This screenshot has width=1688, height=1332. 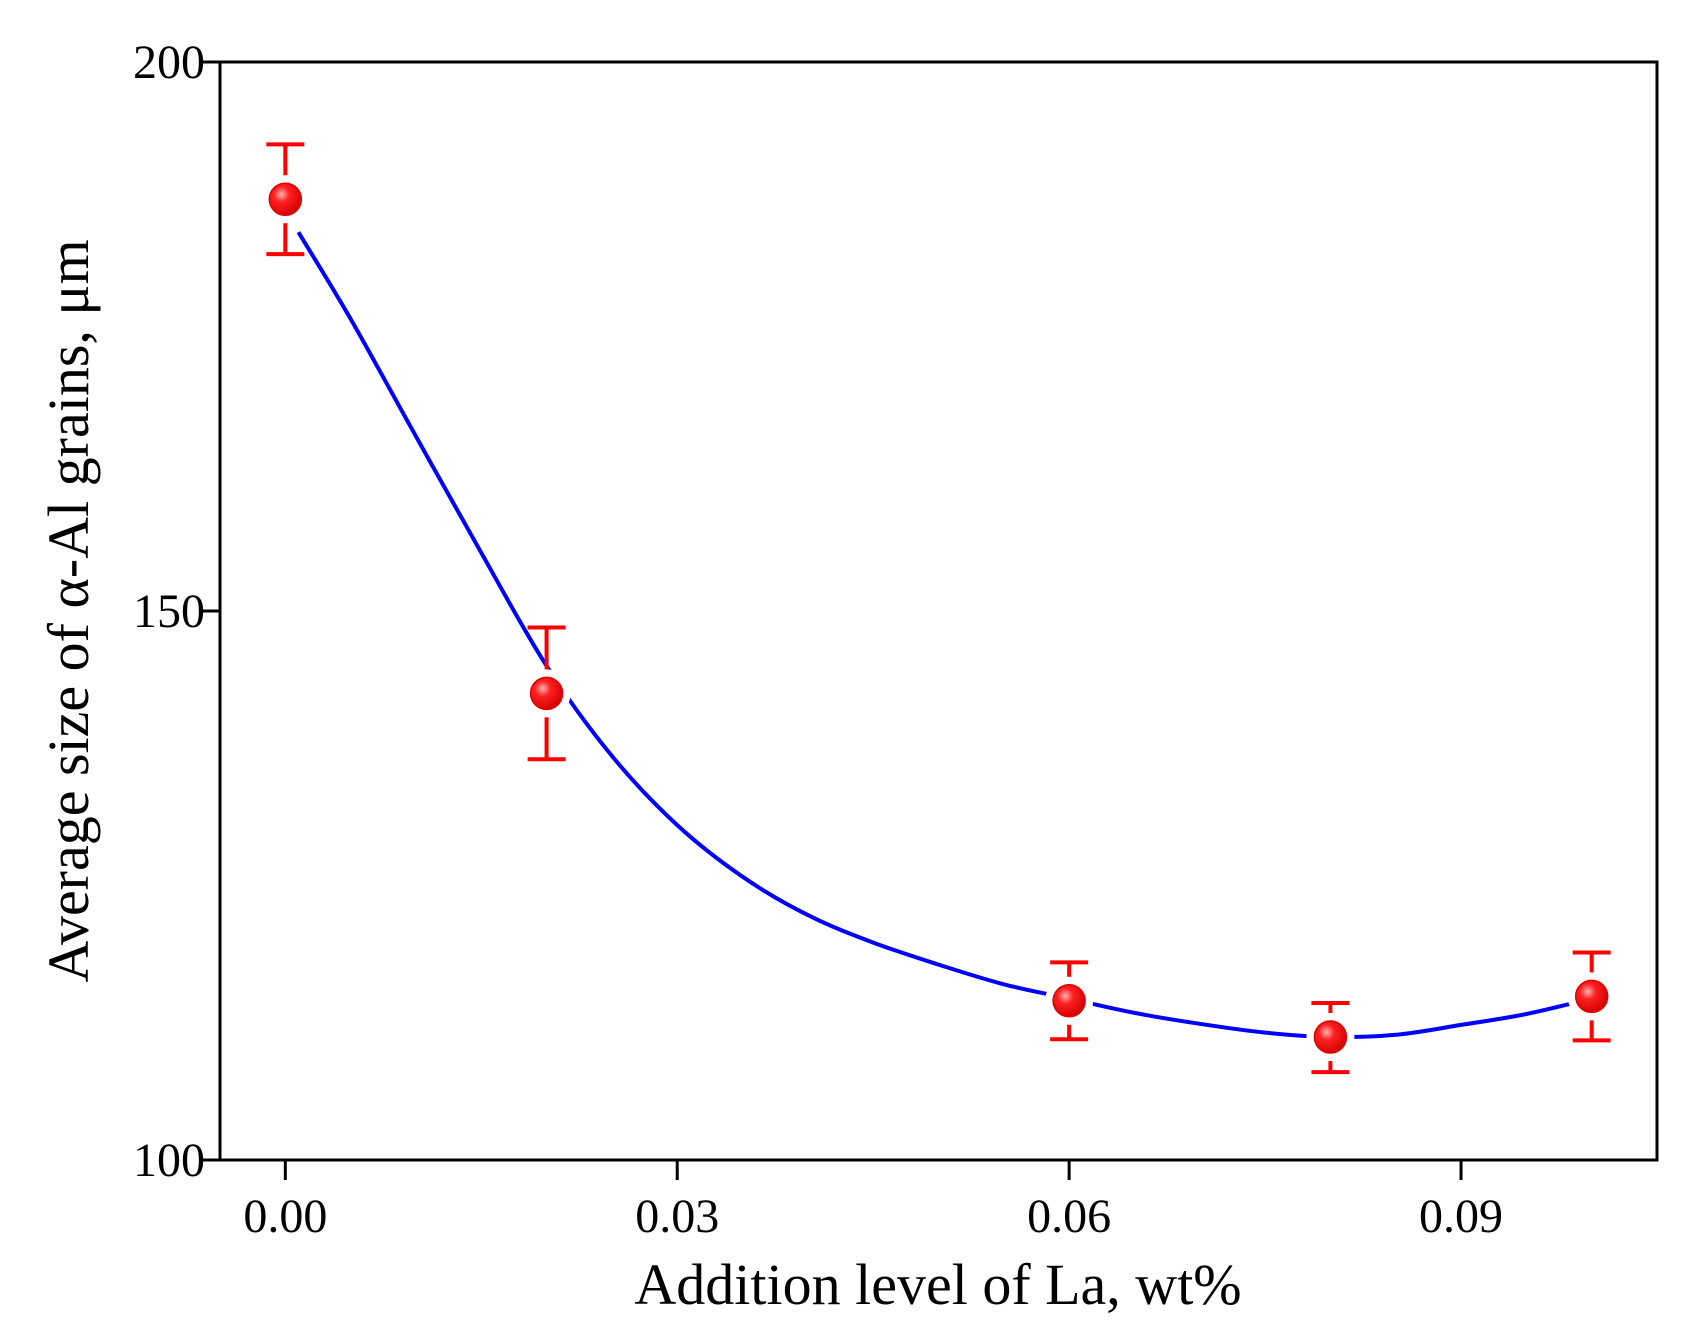 What do you see at coordinates (169, 62) in the screenshot?
I see `y-tick-label: 200` at bounding box center [169, 62].